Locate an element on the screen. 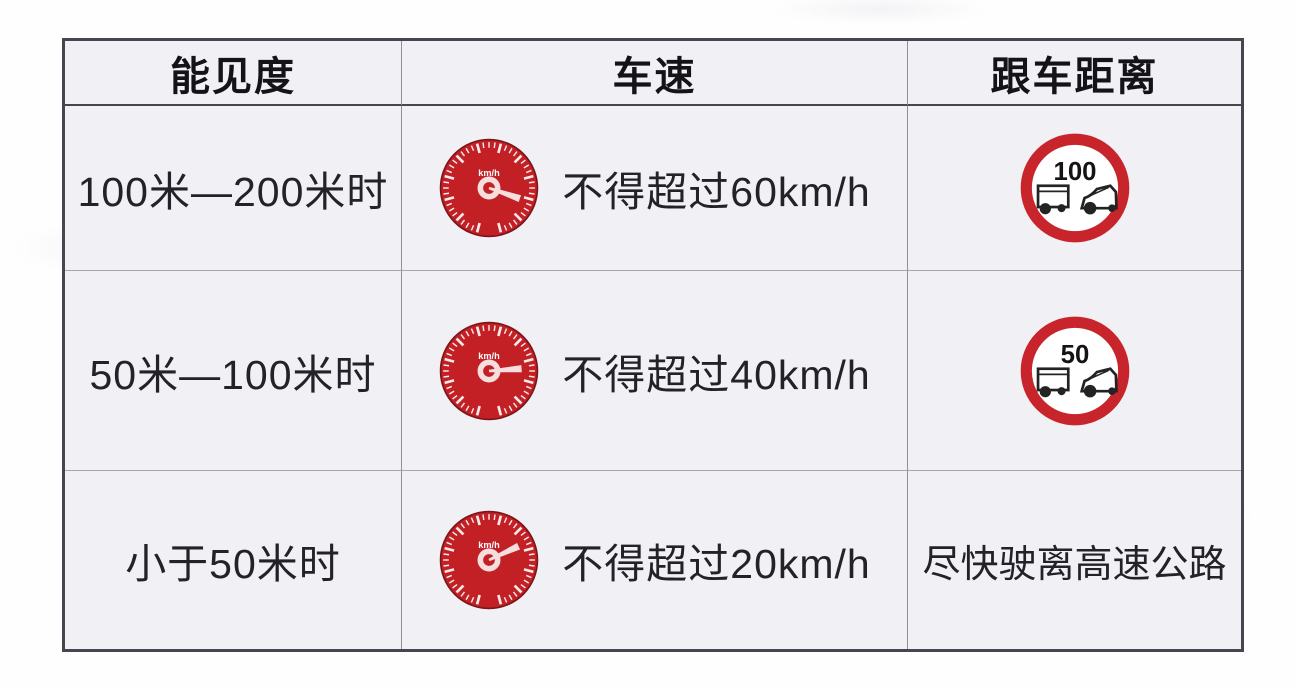  visibility-value: 小于50米时 is located at coordinates (233, 564).